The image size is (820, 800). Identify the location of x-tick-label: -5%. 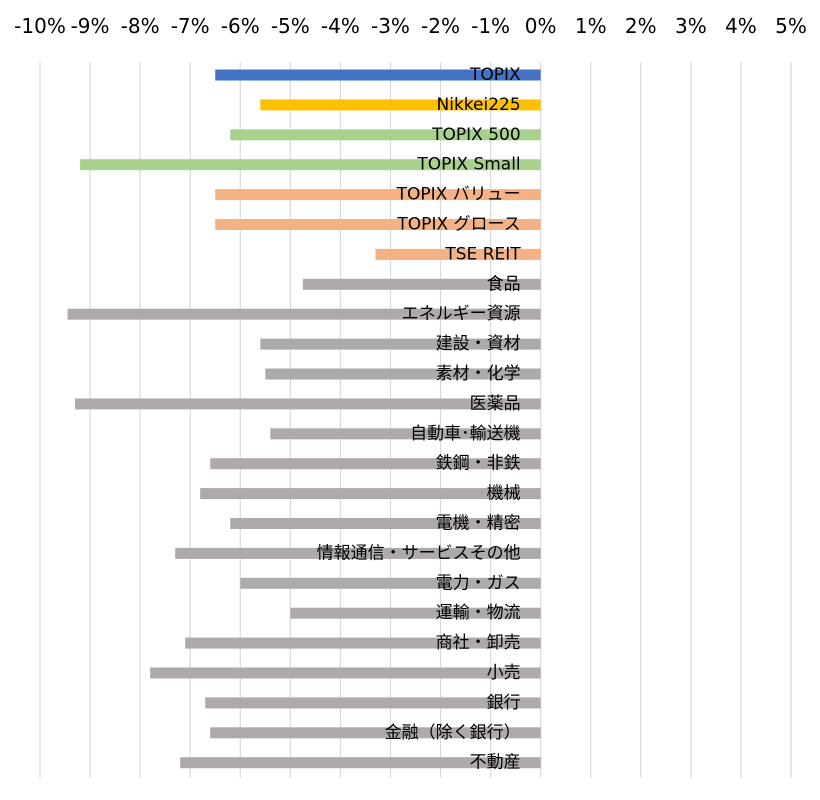
(290, 26).